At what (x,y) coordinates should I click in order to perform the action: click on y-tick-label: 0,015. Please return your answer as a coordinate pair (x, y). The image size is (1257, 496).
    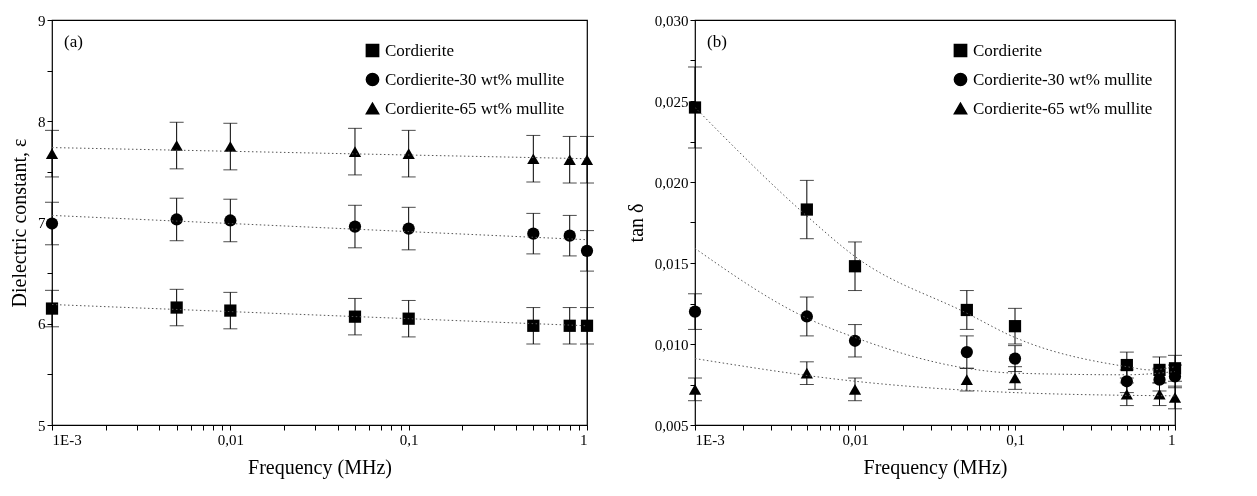
    Looking at the image, I should click on (671, 263).